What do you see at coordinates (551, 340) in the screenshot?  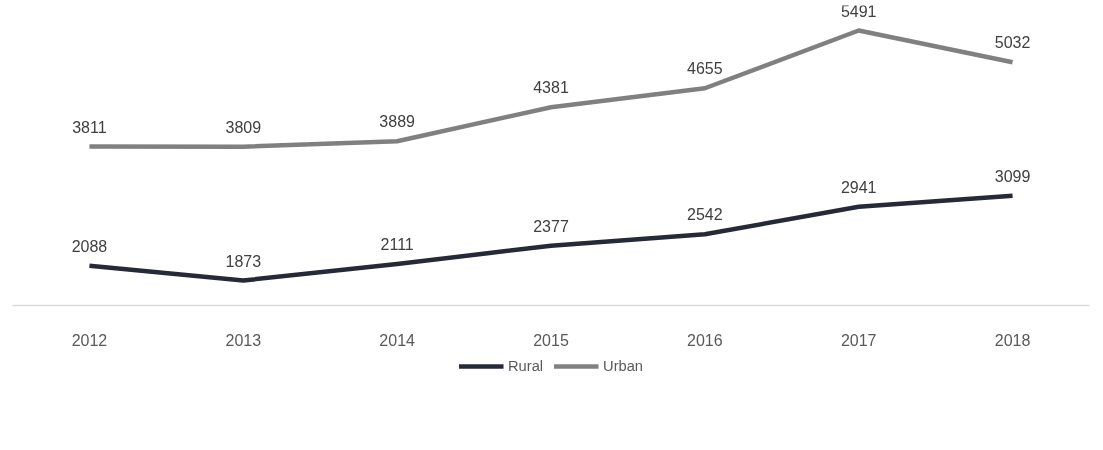 I see `x-tick-label: 2015` at bounding box center [551, 340].